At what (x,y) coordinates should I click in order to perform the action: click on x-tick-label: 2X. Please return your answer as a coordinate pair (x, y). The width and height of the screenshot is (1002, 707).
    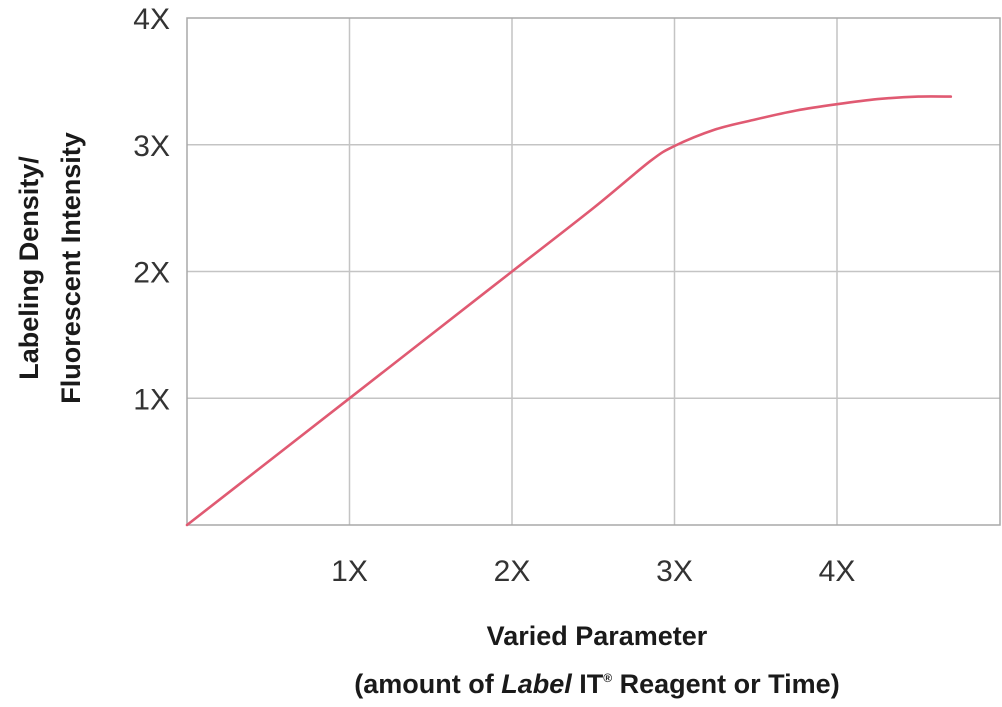
    Looking at the image, I should click on (512, 571).